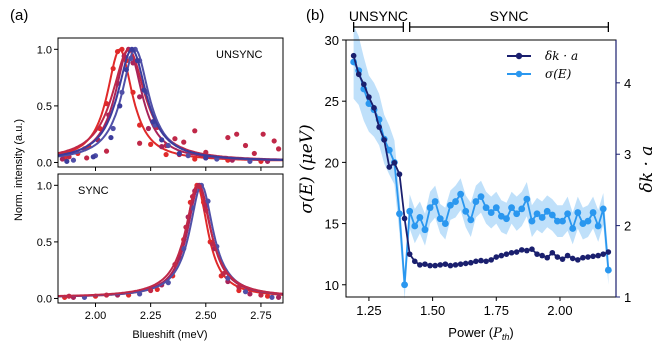 Image resolution: width=660 pixels, height=345 pixels. What do you see at coordinates (19, 15) in the screenshot?
I see `panel-a-label: (a)` at bounding box center [19, 15].